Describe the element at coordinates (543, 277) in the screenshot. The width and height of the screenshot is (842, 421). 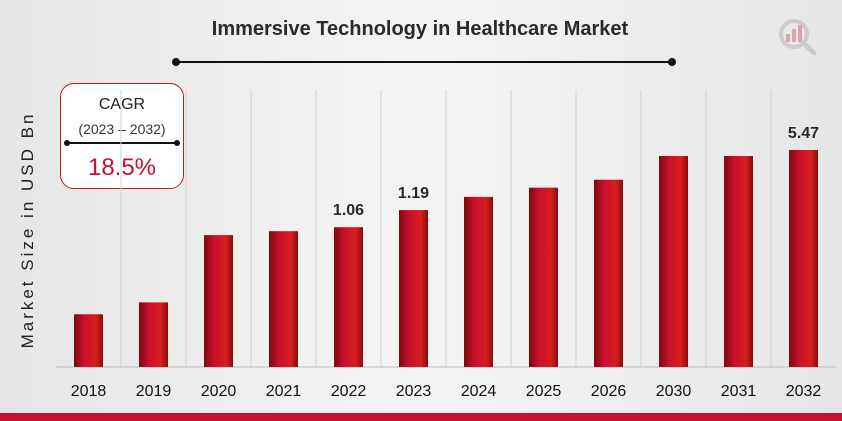
I see `bar-2025` at that location.